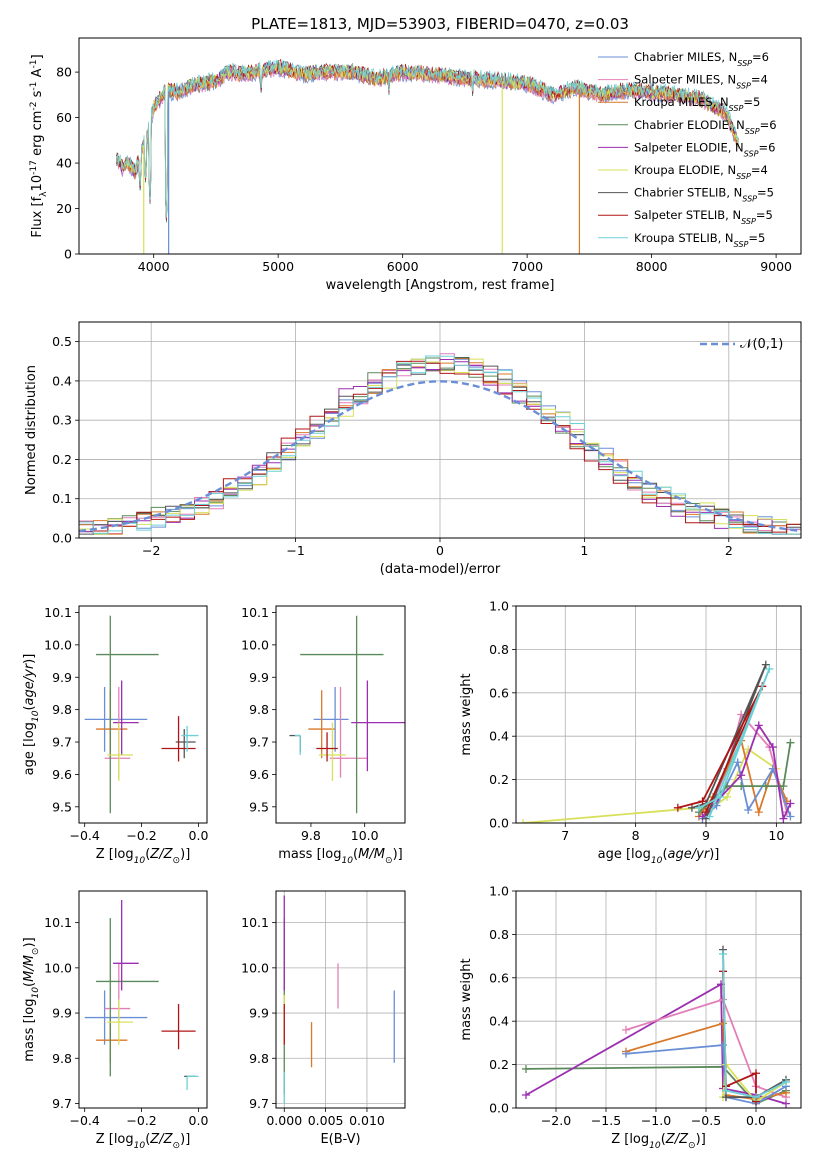 The height and width of the screenshot is (1170, 819). Describe the element at coordinates (64, 72) in the screenshot. I see `y-tick-label: 80` at that location.